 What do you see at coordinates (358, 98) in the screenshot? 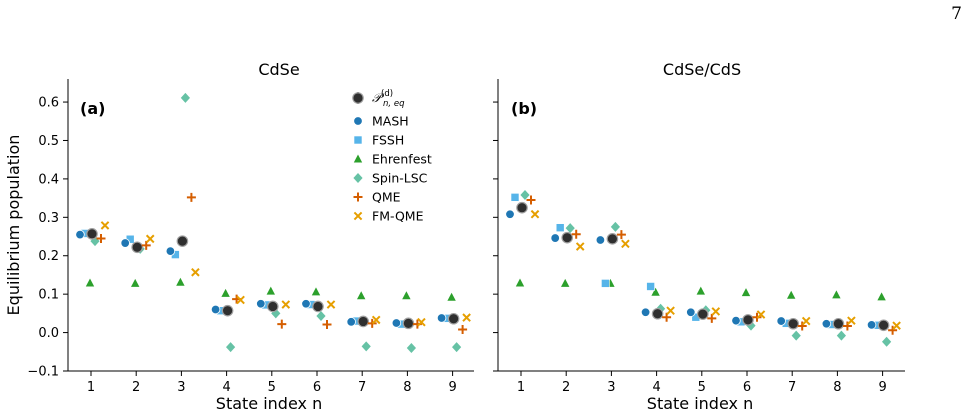
I see `legend-marker-reference` at bounding box center [358, 98].